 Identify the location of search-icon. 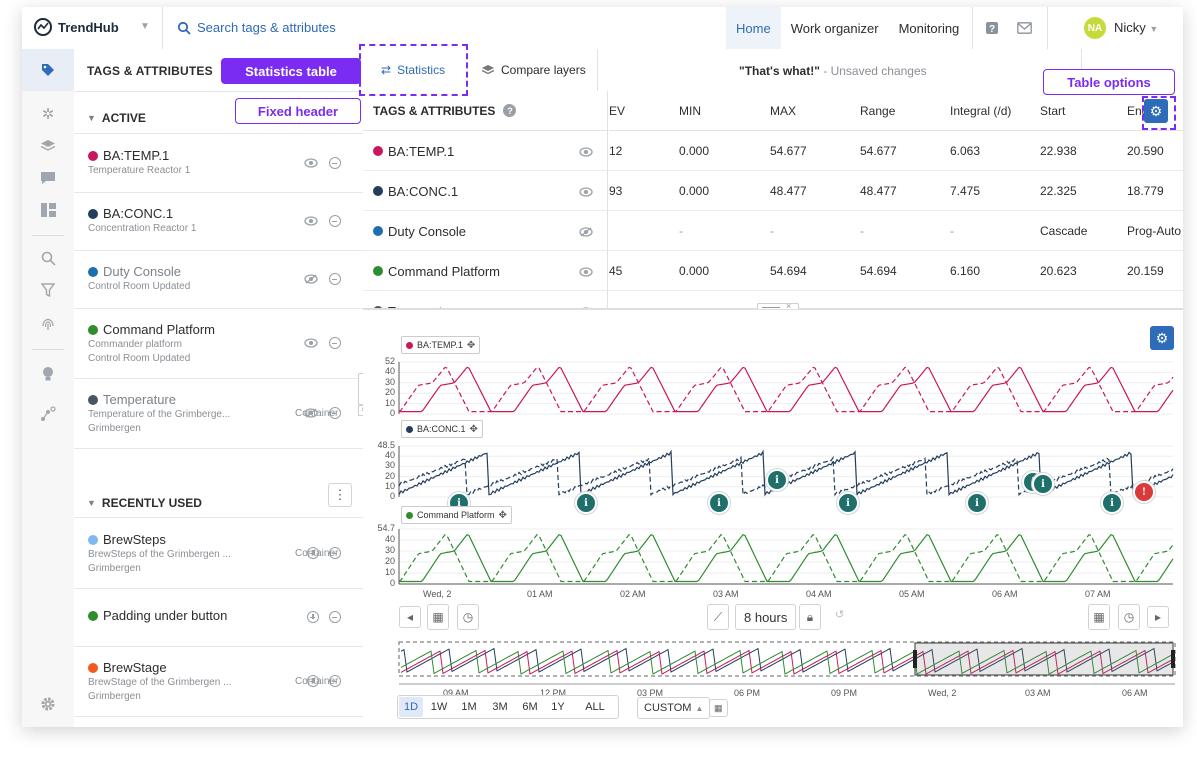
(48, 258).